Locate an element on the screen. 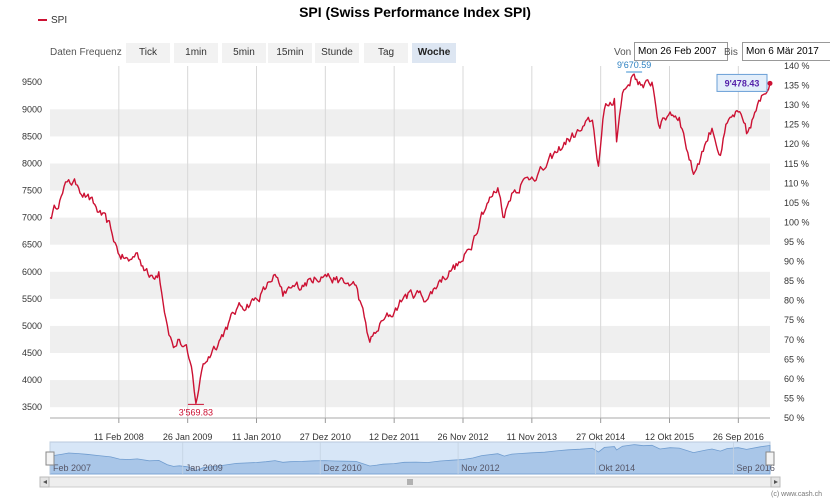 The width and height of the screenshot is (830, 501). y-tick-label: 5000 is located at coordinates (32, 326).